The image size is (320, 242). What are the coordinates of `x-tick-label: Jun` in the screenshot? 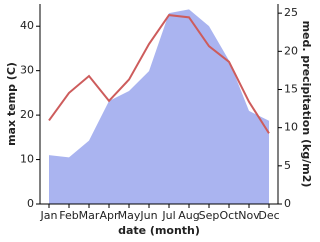 It's located at (148, 215).